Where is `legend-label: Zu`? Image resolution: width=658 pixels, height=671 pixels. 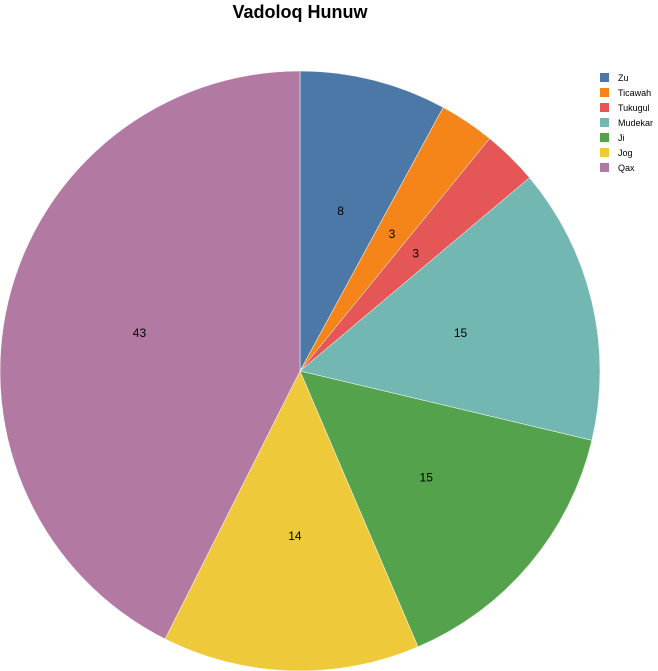
legend-label: Zu is located at coordinates (623, 77).